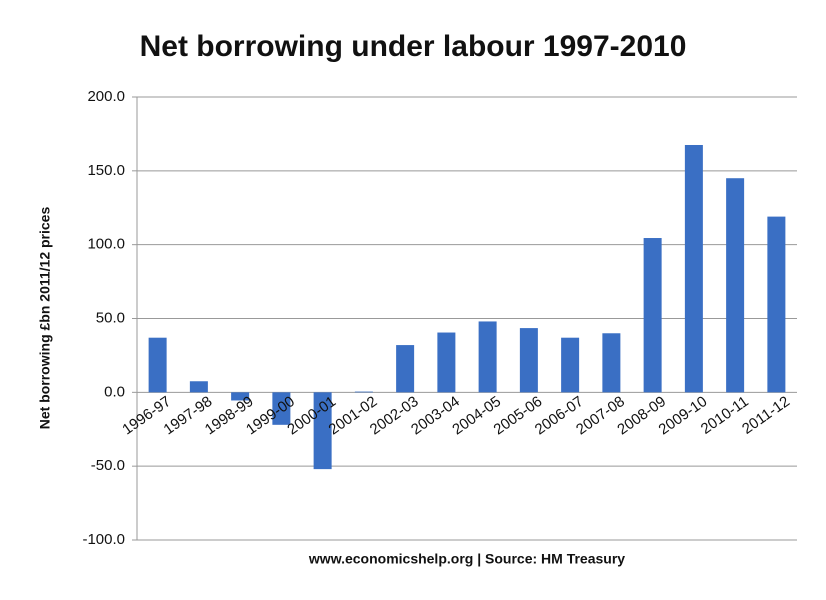 This screenshot has height=600, width=826. I want to click on chart-title: Net borrowing under labour 1997-2010, so click(413, 46).